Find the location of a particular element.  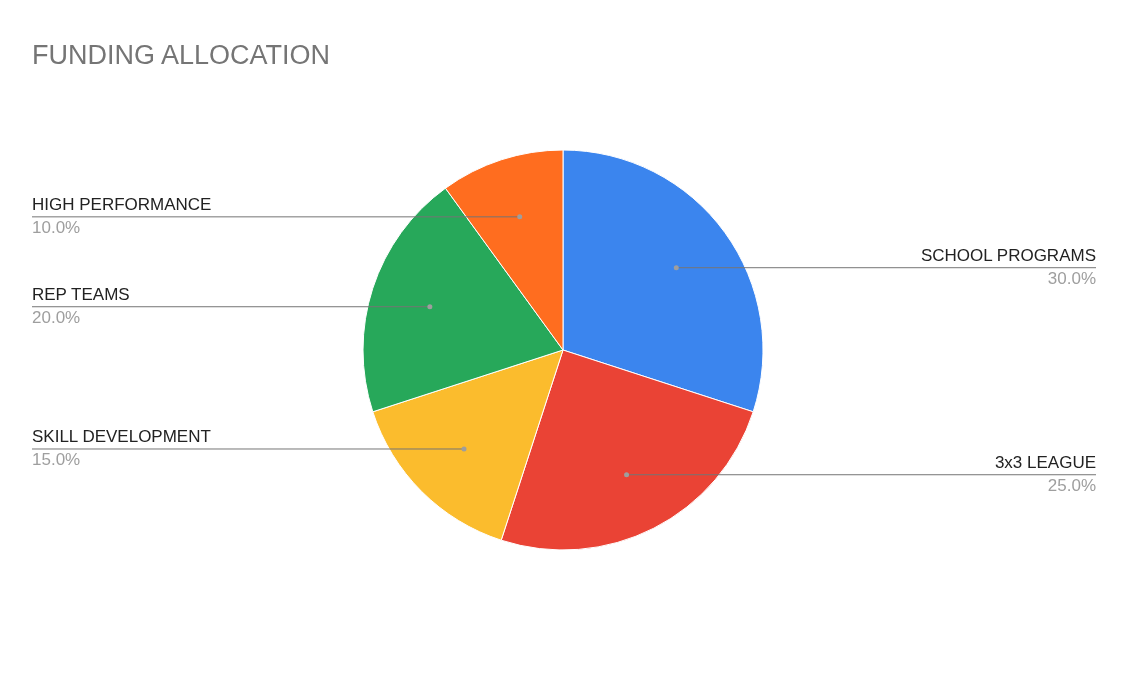

data-label: 10.0% is located at coordinates (56, 227).